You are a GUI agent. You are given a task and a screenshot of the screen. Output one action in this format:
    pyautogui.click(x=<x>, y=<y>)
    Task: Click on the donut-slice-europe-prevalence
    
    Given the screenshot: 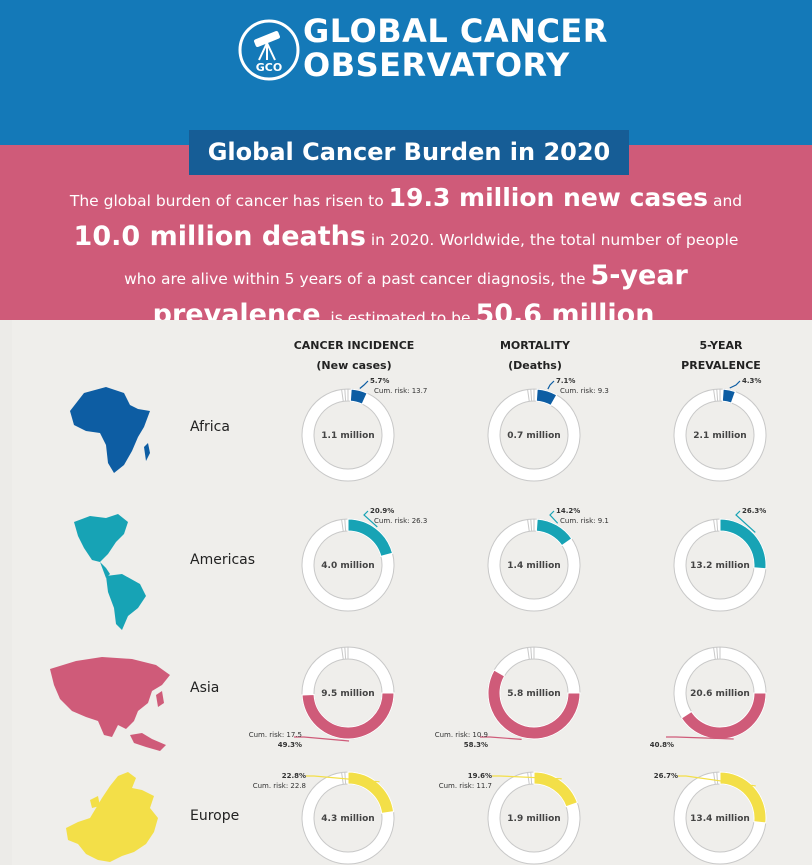 What is the action you would take?
    pyautogui.click(x=743, y=797)
    